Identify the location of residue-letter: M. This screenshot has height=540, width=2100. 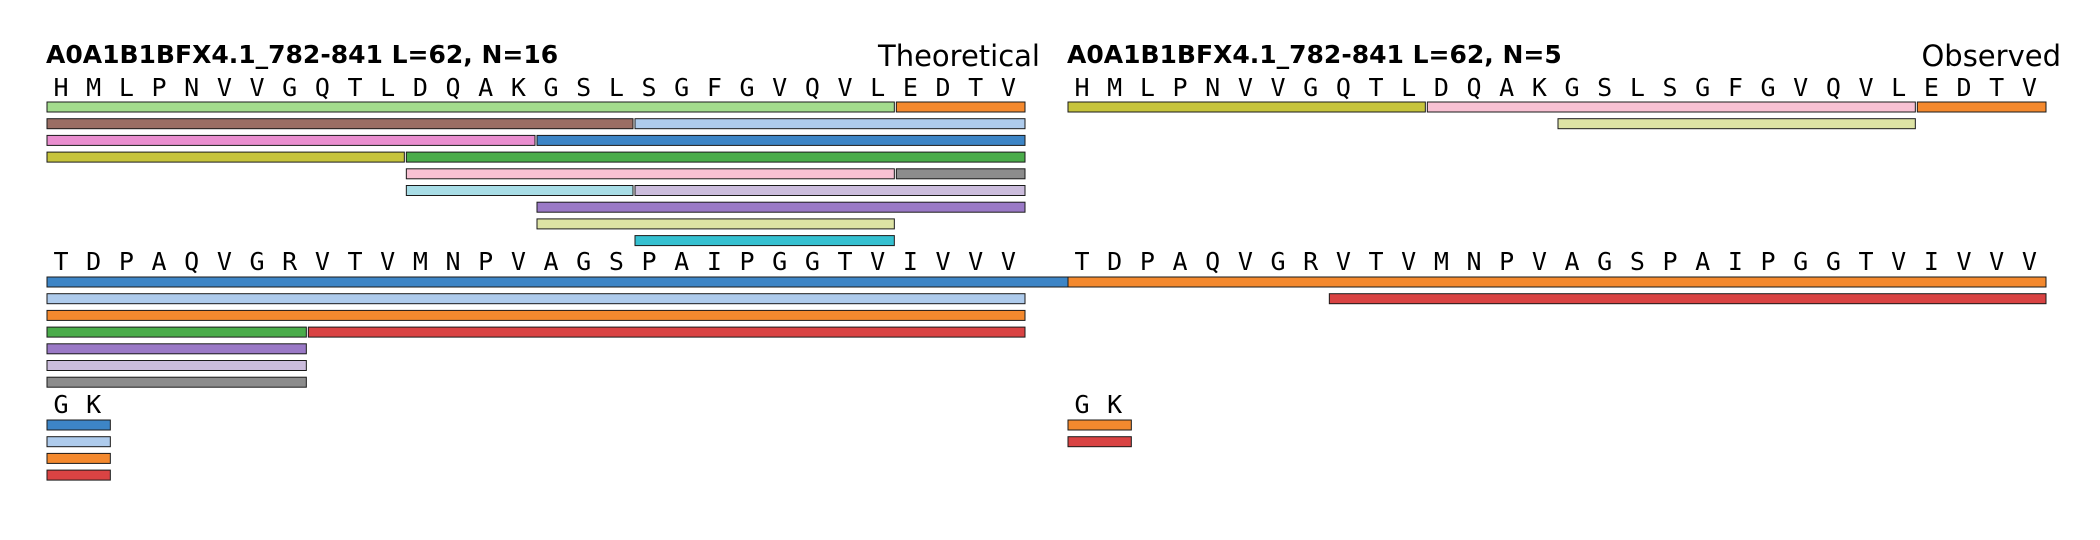
(1114, 87).